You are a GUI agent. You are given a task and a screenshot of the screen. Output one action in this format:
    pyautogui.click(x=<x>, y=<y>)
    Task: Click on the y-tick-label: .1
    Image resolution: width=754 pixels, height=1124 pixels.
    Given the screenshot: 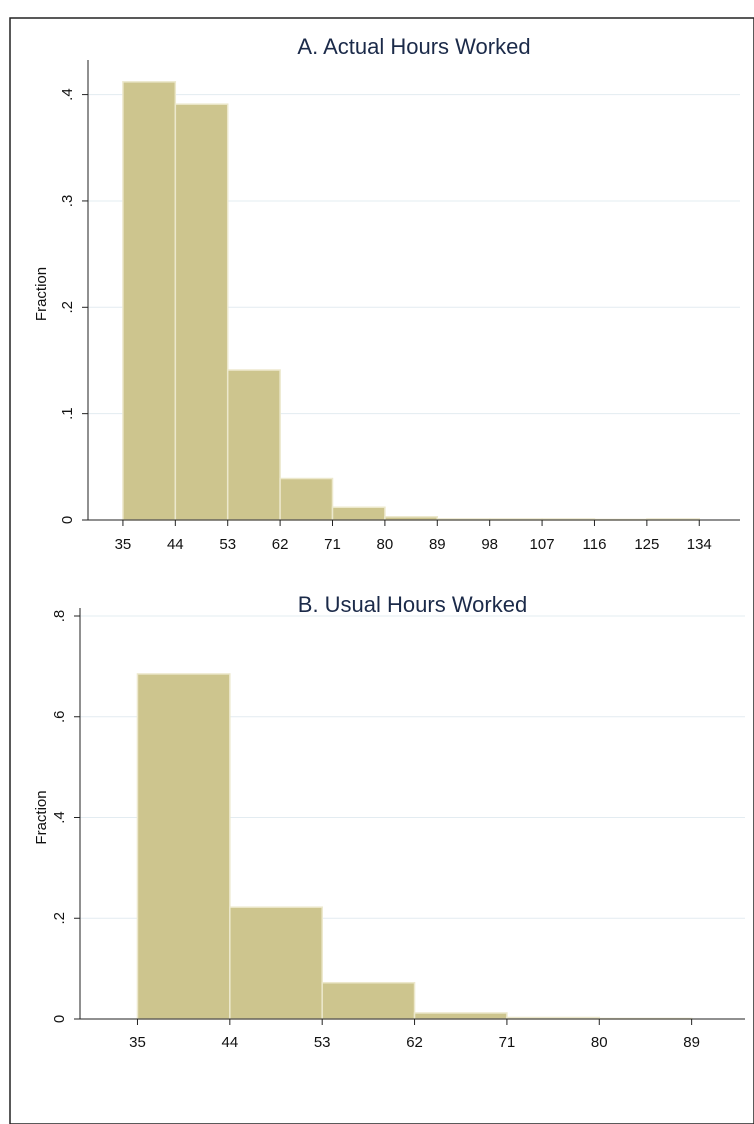 What is the action you would take?
    pyautogui.click(x=67, y=413)
    